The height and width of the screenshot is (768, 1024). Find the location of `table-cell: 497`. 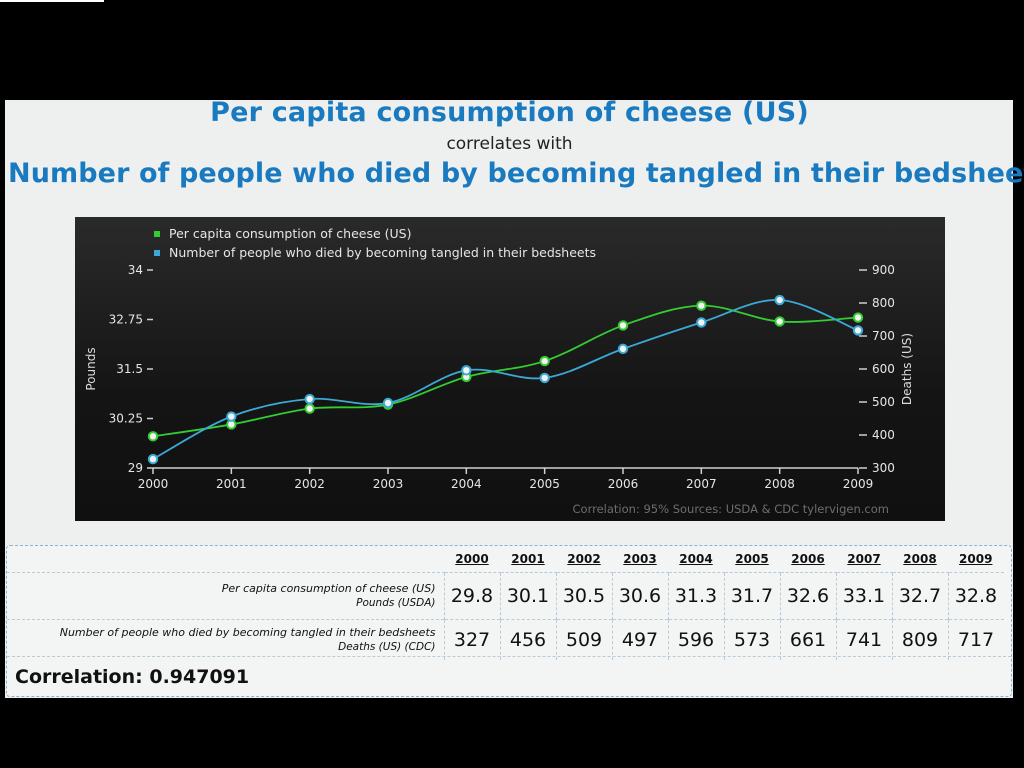

table-cell: 497 is located at coordinates (639, 639).